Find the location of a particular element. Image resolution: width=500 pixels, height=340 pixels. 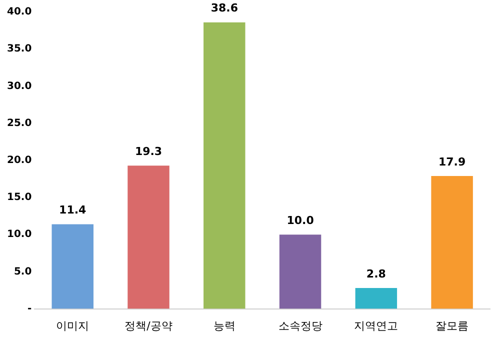

data-label: 19.3 is located at coordinates (148, 151).